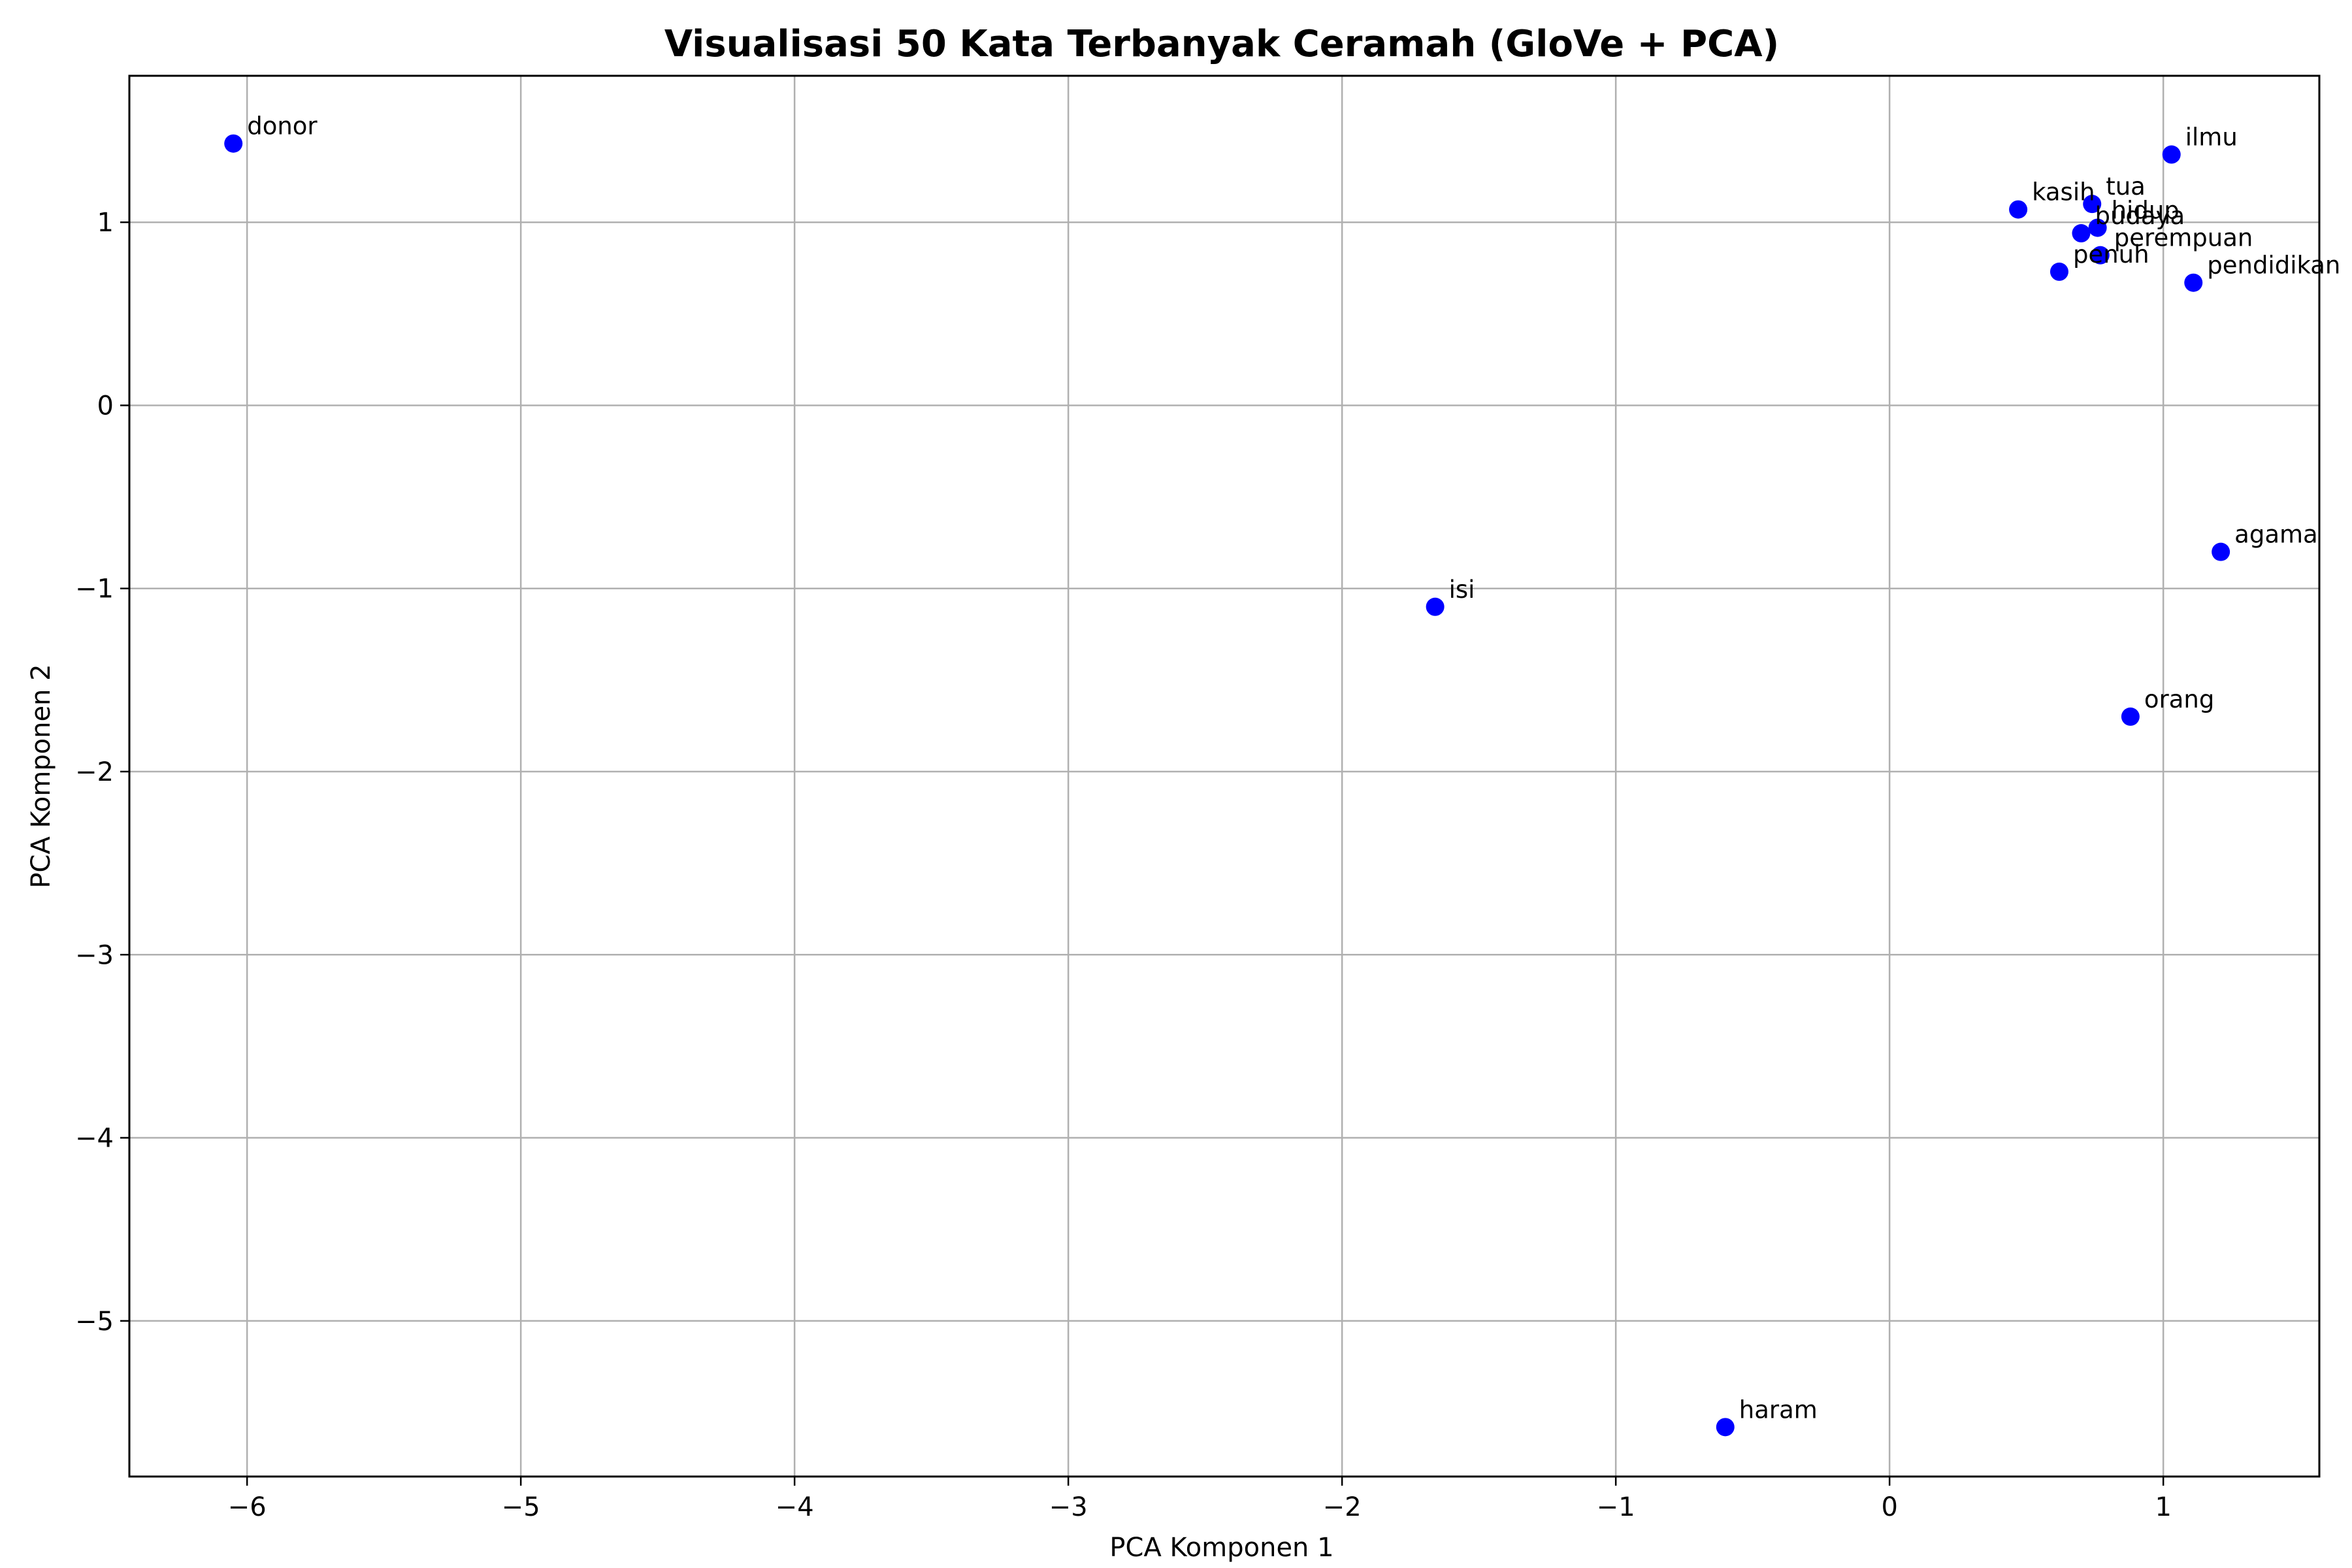  I want to click on point-label-perempuan: perempuan, so click(2183, 238).